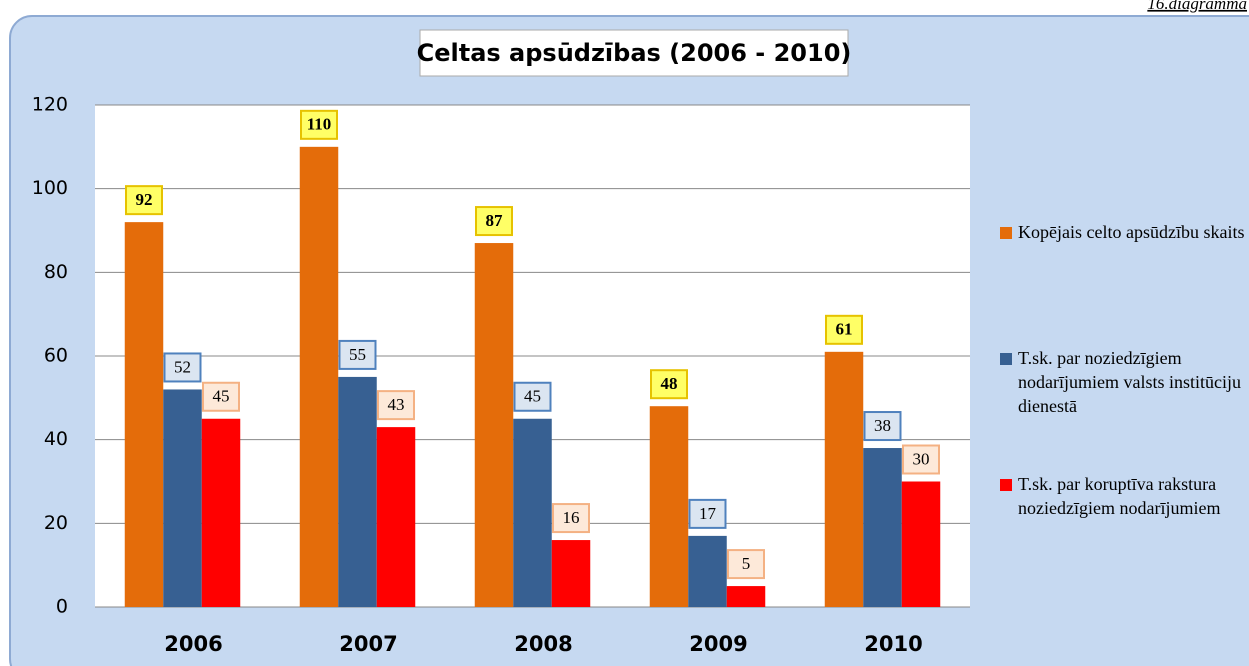 The height and width of the screenshot is (666, 1249). I want to click on data-label: 5, so click(746, 563).